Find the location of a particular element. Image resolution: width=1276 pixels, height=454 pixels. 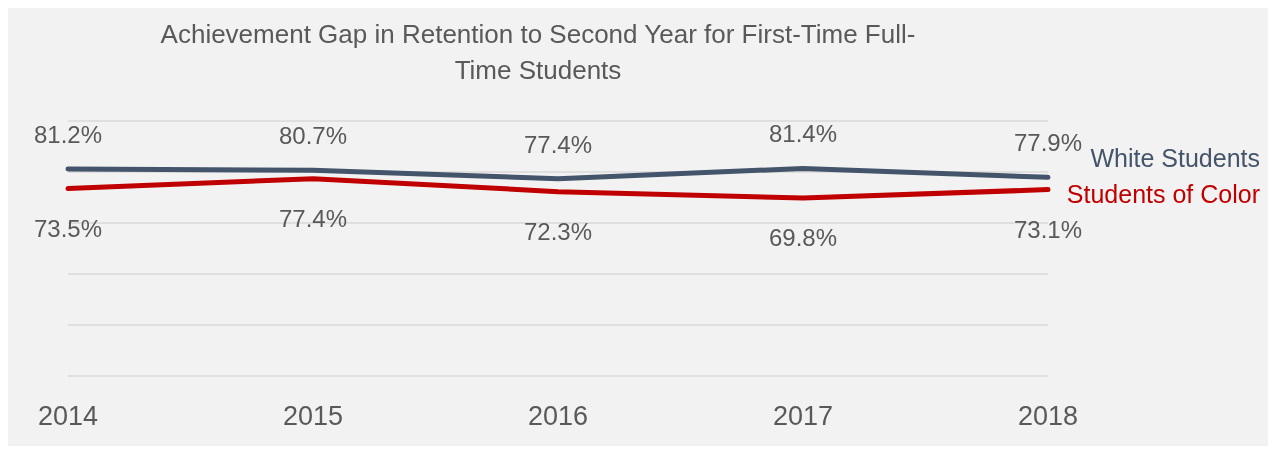

data-label: 72.3% is located at coordinates (558, 231).